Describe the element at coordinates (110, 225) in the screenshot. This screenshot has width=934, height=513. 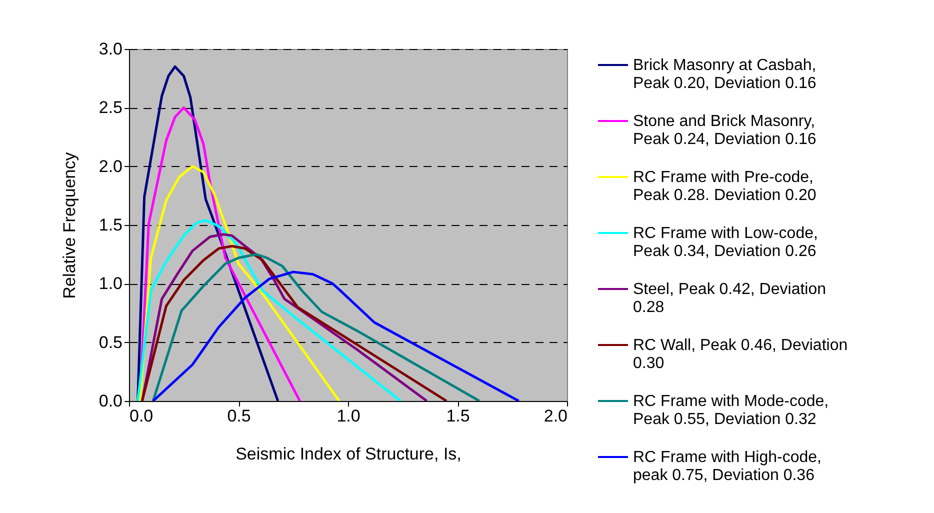
I see `y-tick-label: 1.5` at that location.